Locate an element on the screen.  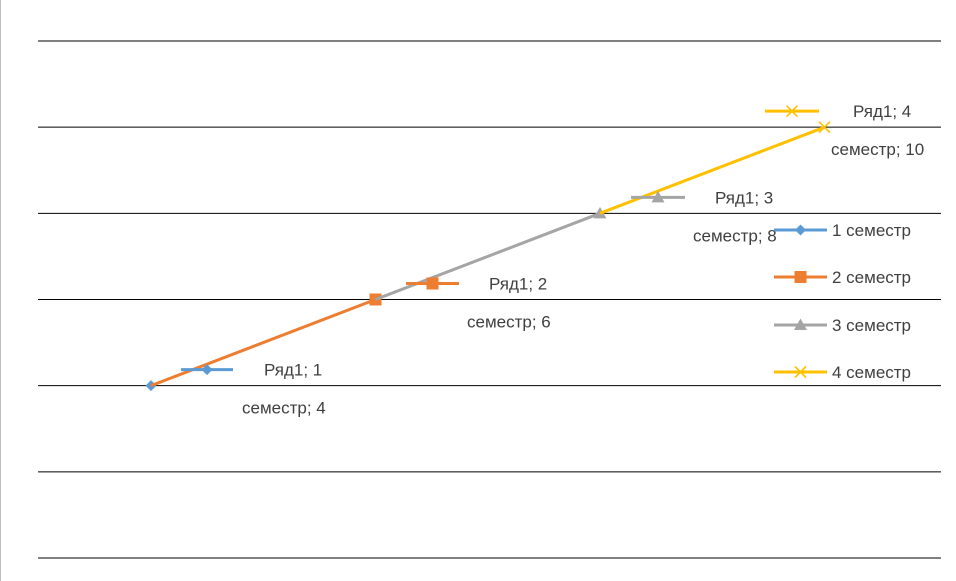
data-label-line1-2: Ряд1; 2 is located at coordinates (518, 284).